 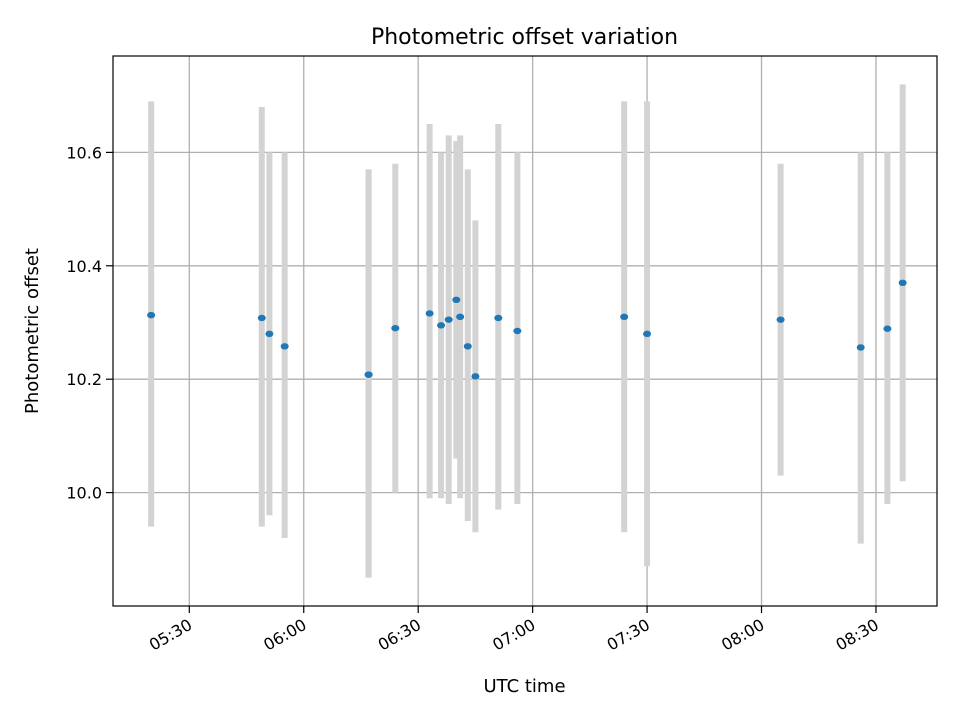 I want to click on y-axis-ticks: 10.0 10.2 10.4 10.6, so click(x=89, y=323).